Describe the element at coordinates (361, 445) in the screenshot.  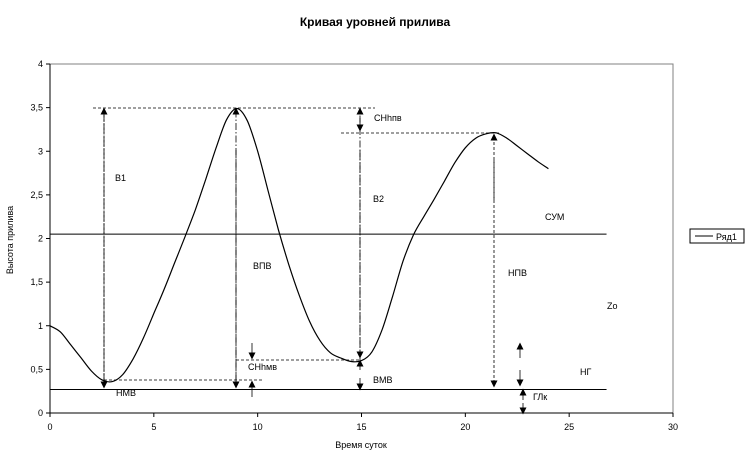
I see `x-axis-label: Время суток` at that location.